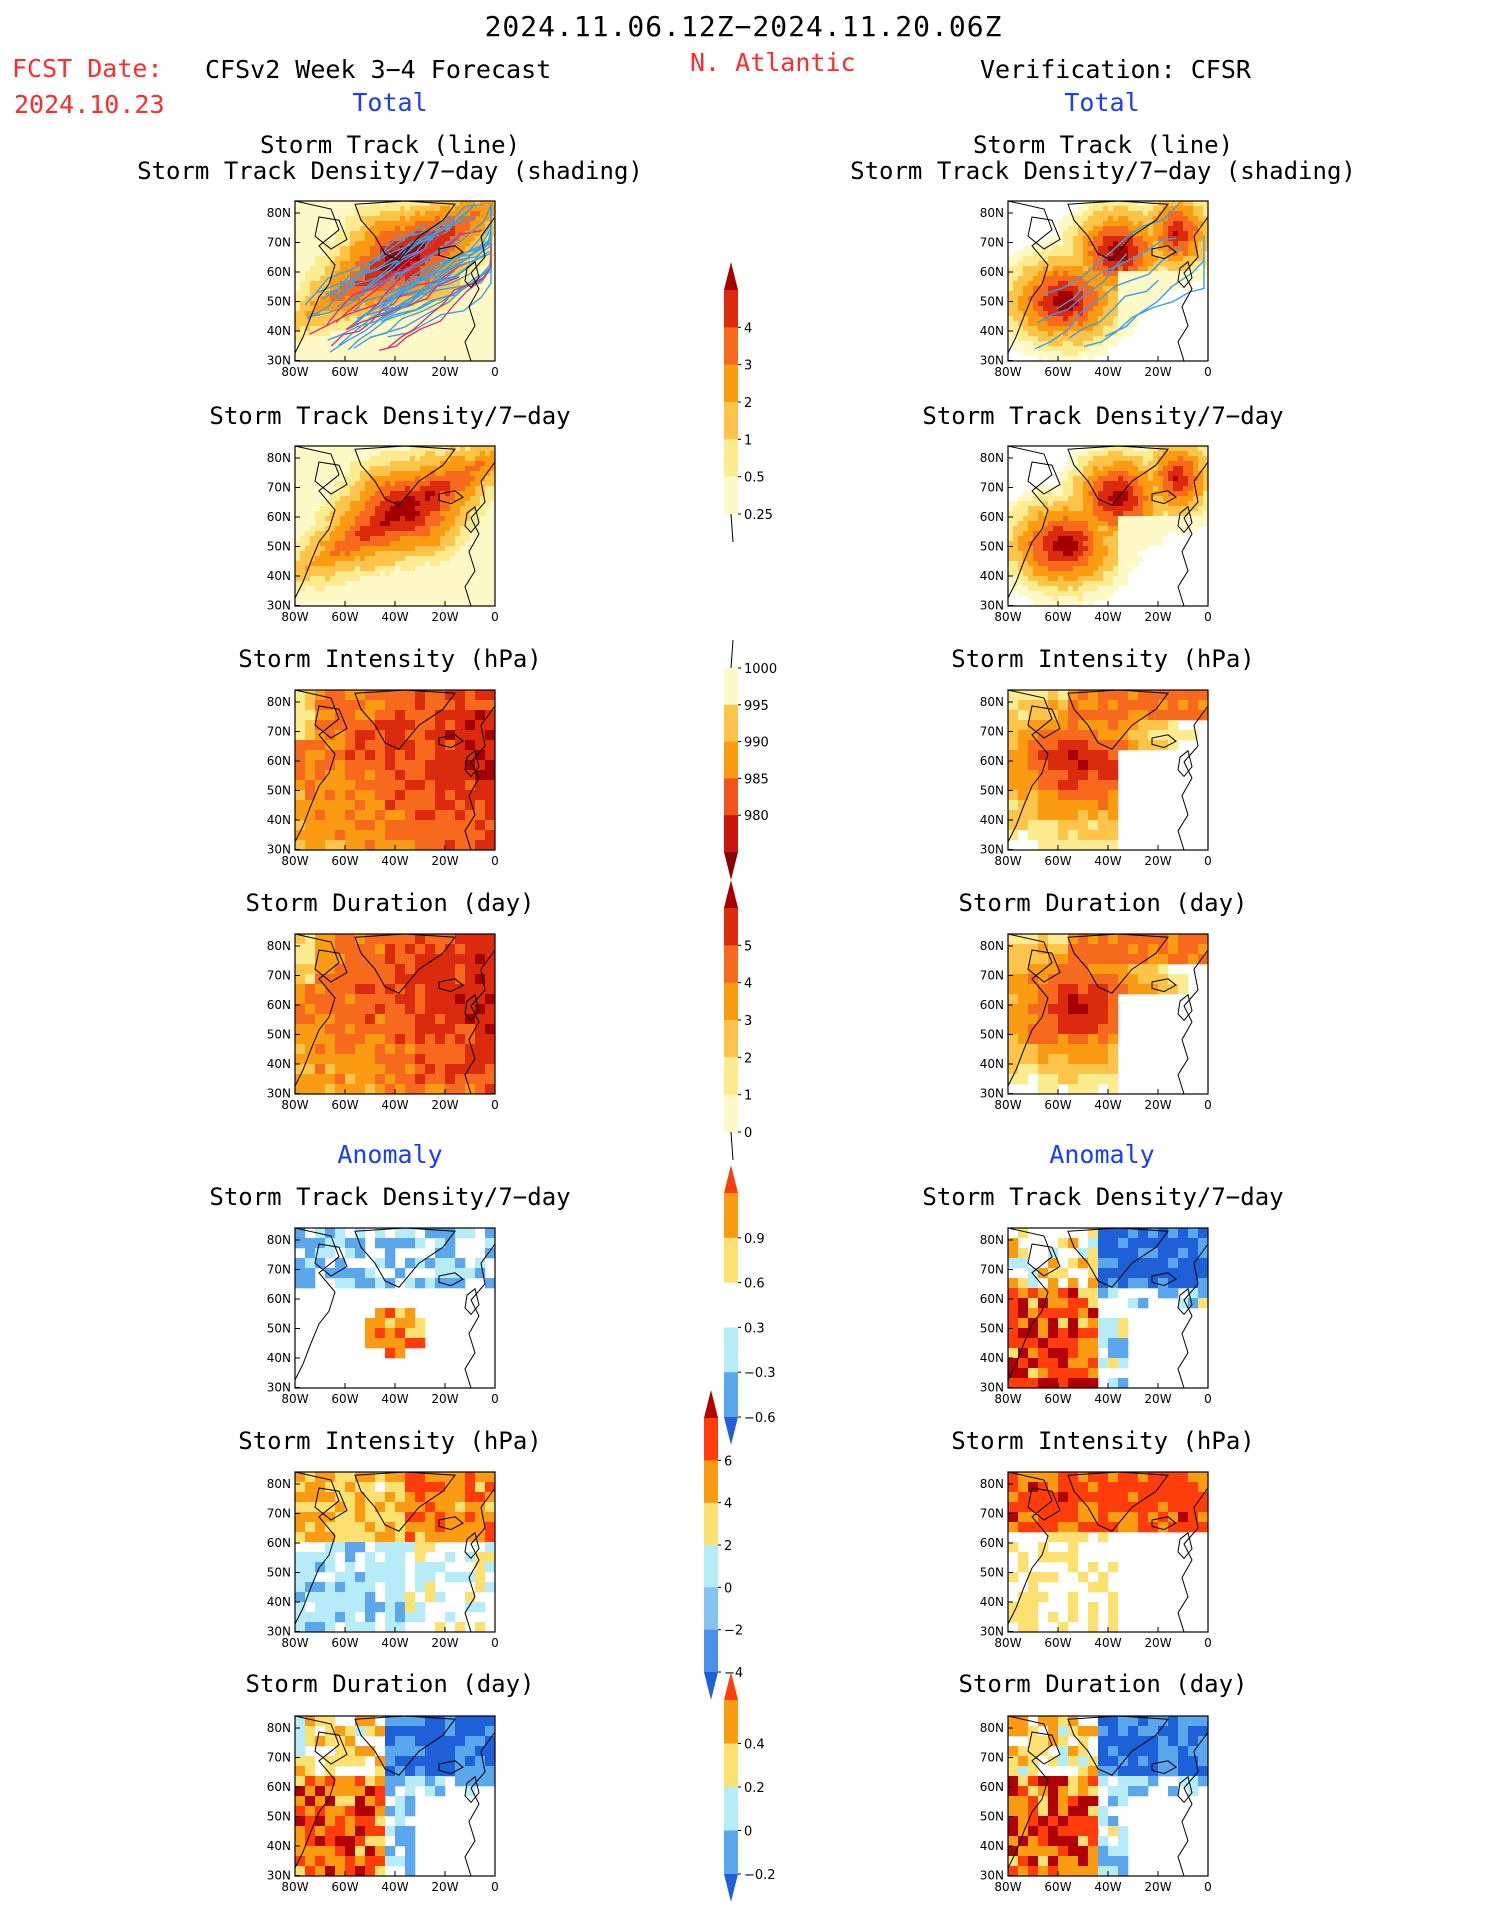 This screenshot has width=1487, height=1925. I want to click on right-p2-title: Storm Track Density/7−day, so click(1103, 416).